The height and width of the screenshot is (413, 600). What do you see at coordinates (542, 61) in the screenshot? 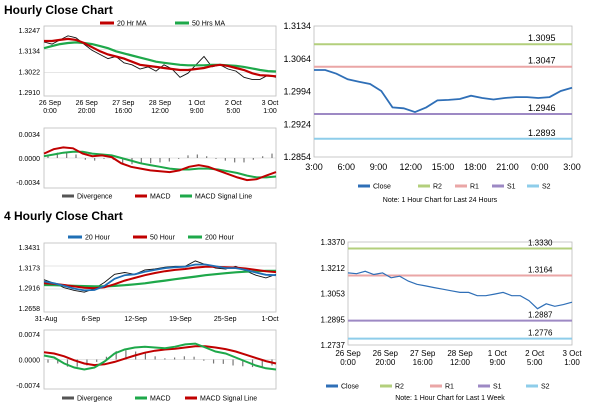
I see `level-label-r1: 1.3047` at bounding box center [542, 61].